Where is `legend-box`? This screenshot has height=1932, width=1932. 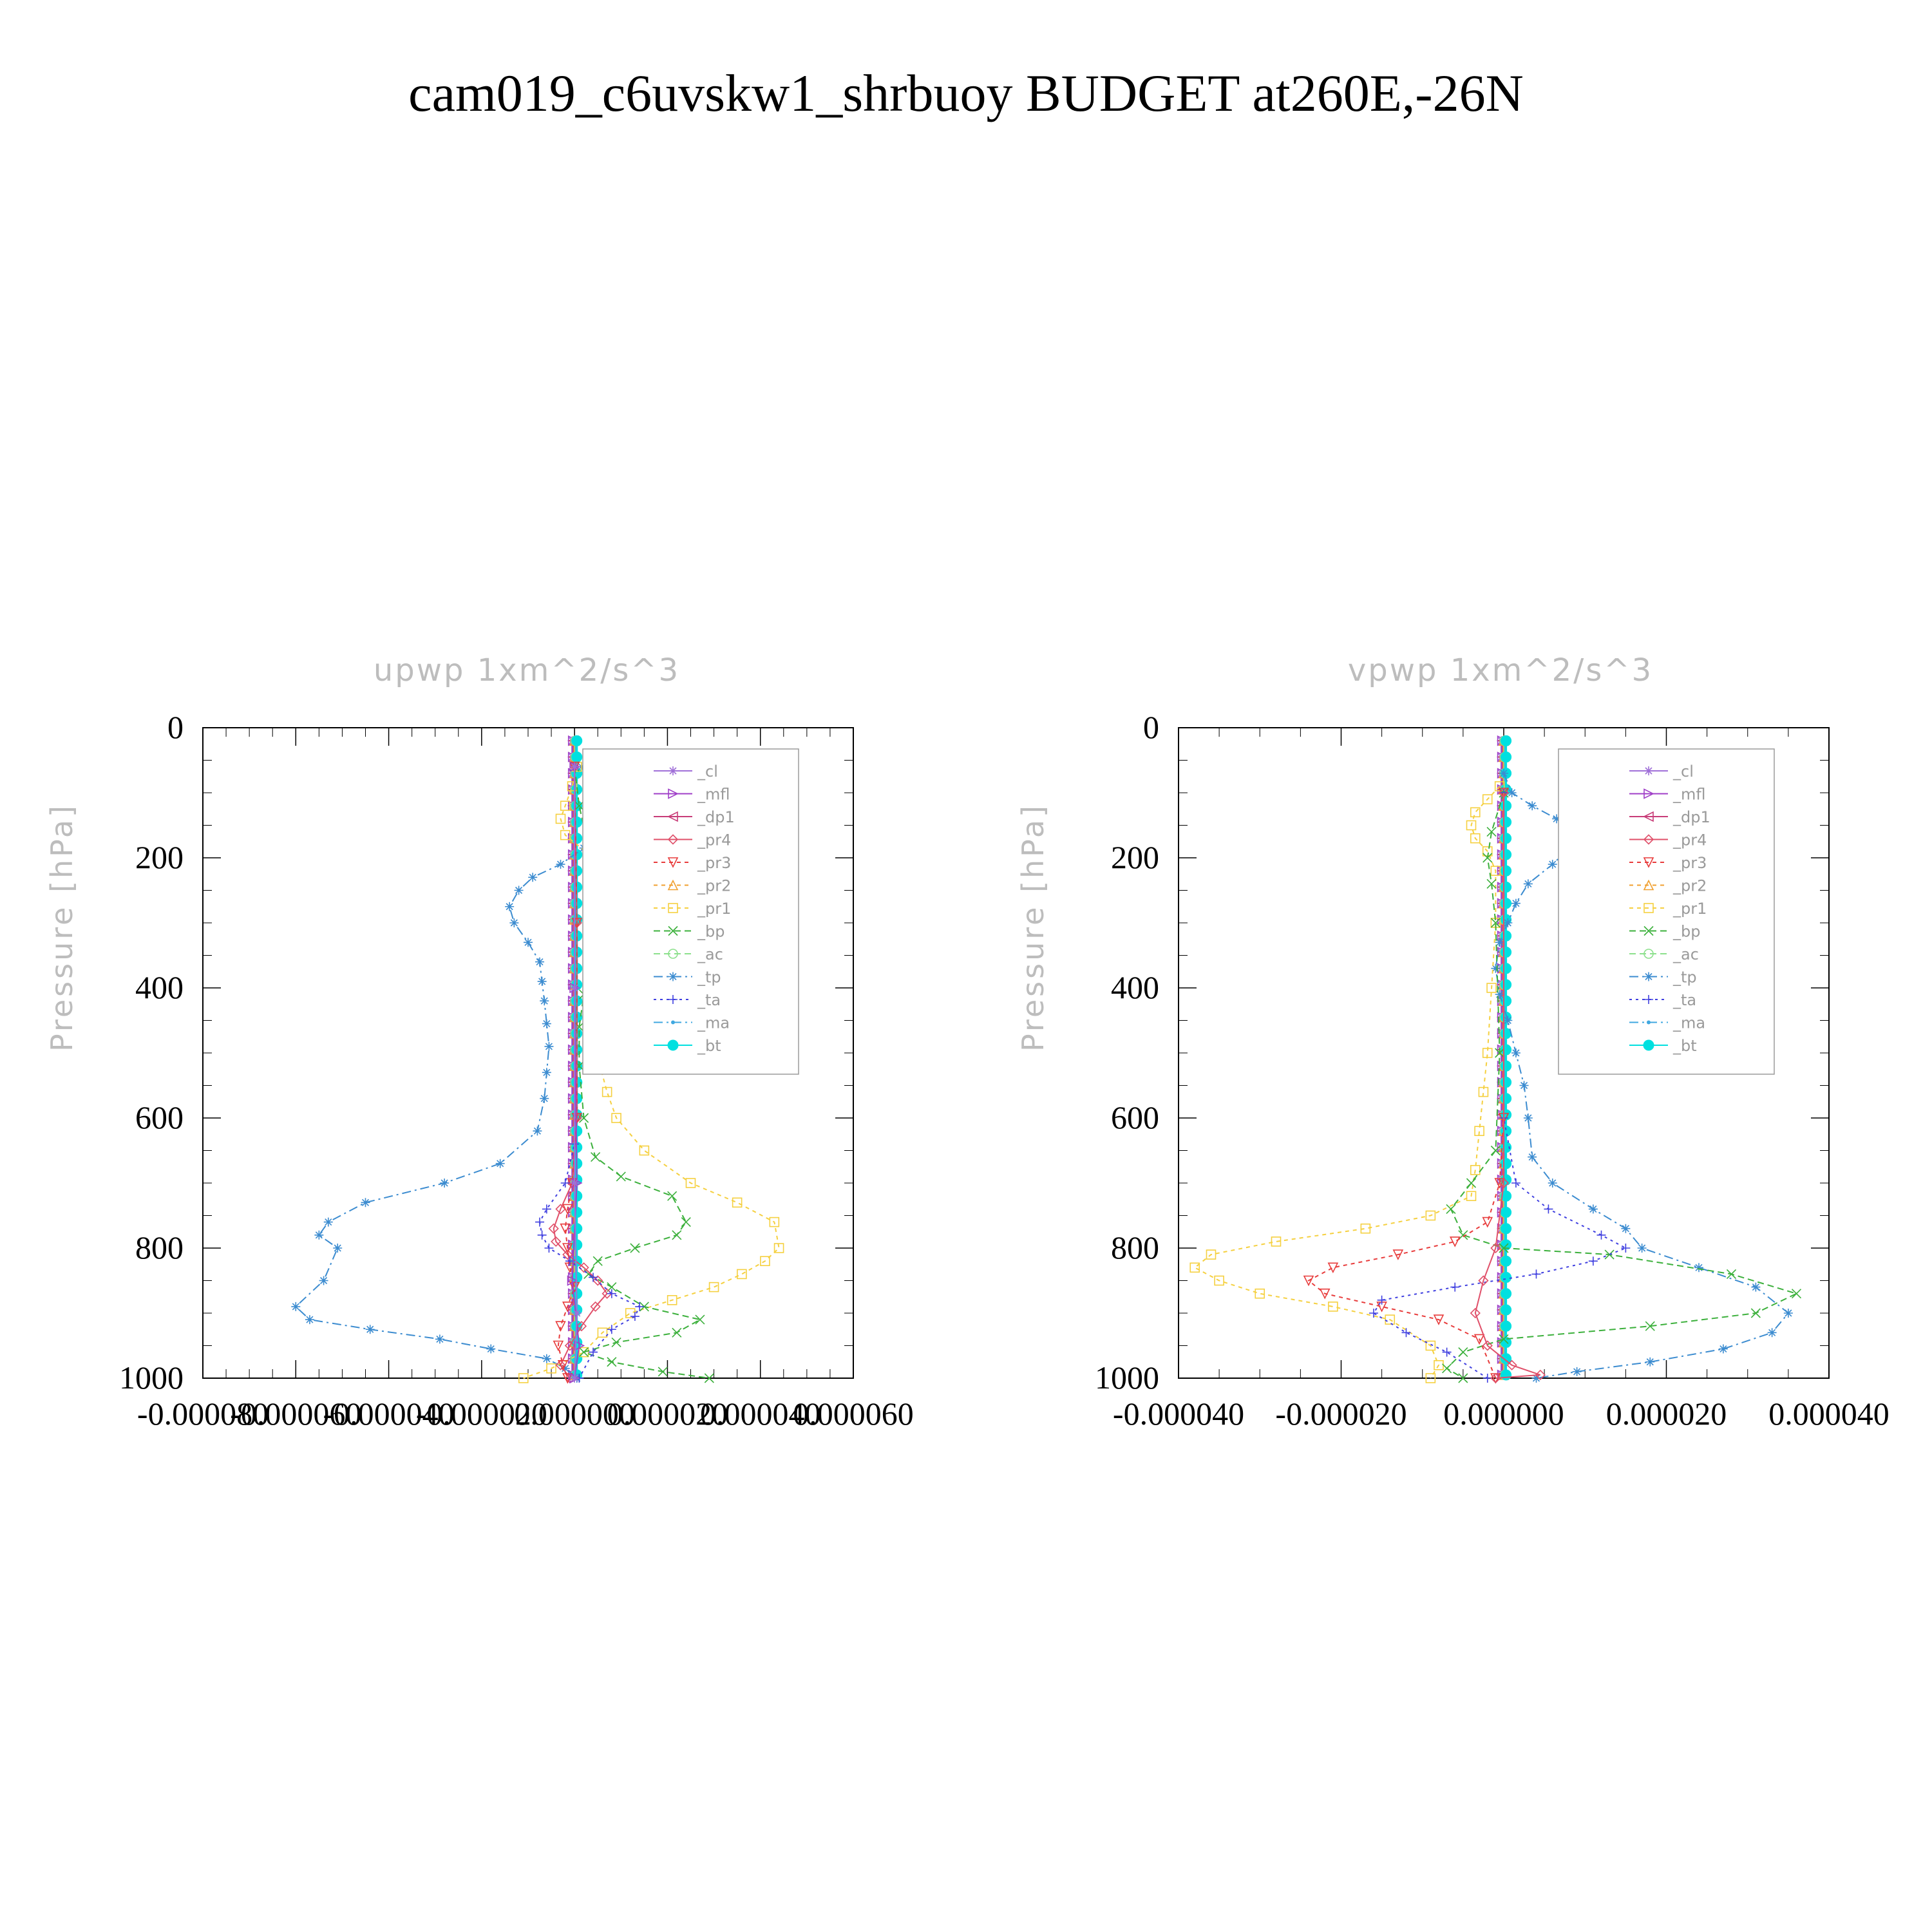 legend-box is located at coordinates (690, 911).